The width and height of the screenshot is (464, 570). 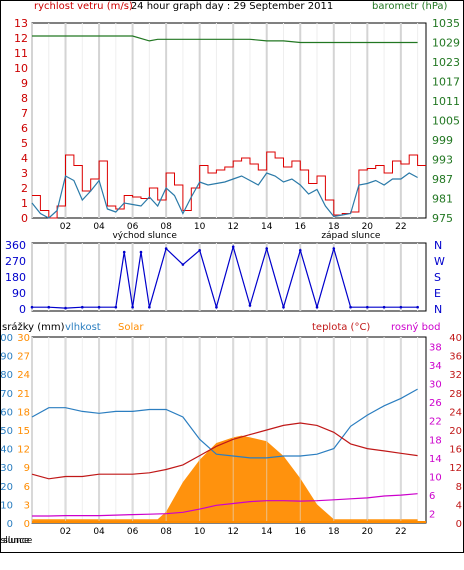 I want to click on humidity-line, so click(x=224, y=423).